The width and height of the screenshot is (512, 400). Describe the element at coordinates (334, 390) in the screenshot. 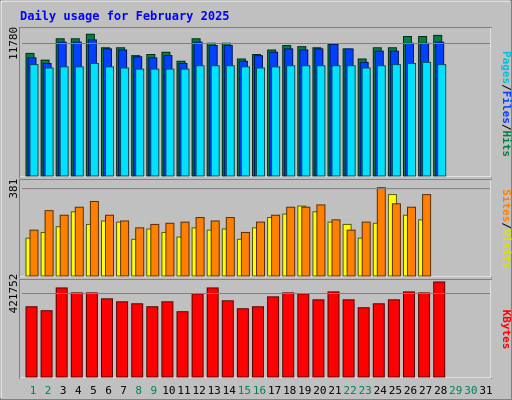

I see `x-axis-day-label: 21` at that location.